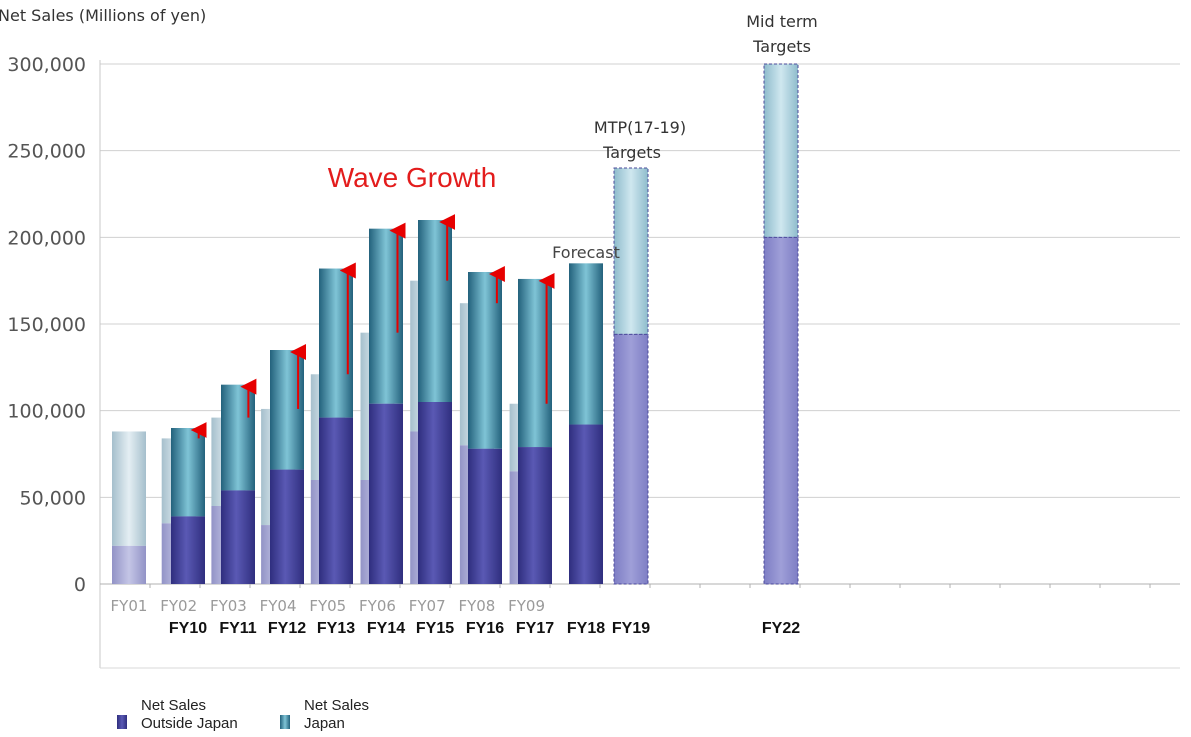 The width and height of the screenshot is (1191, 737). What do you see at coordinates (278, 606) in the screenshot?
I see `x-tick-label-bg: FY04` at bounding box center [278, 606].